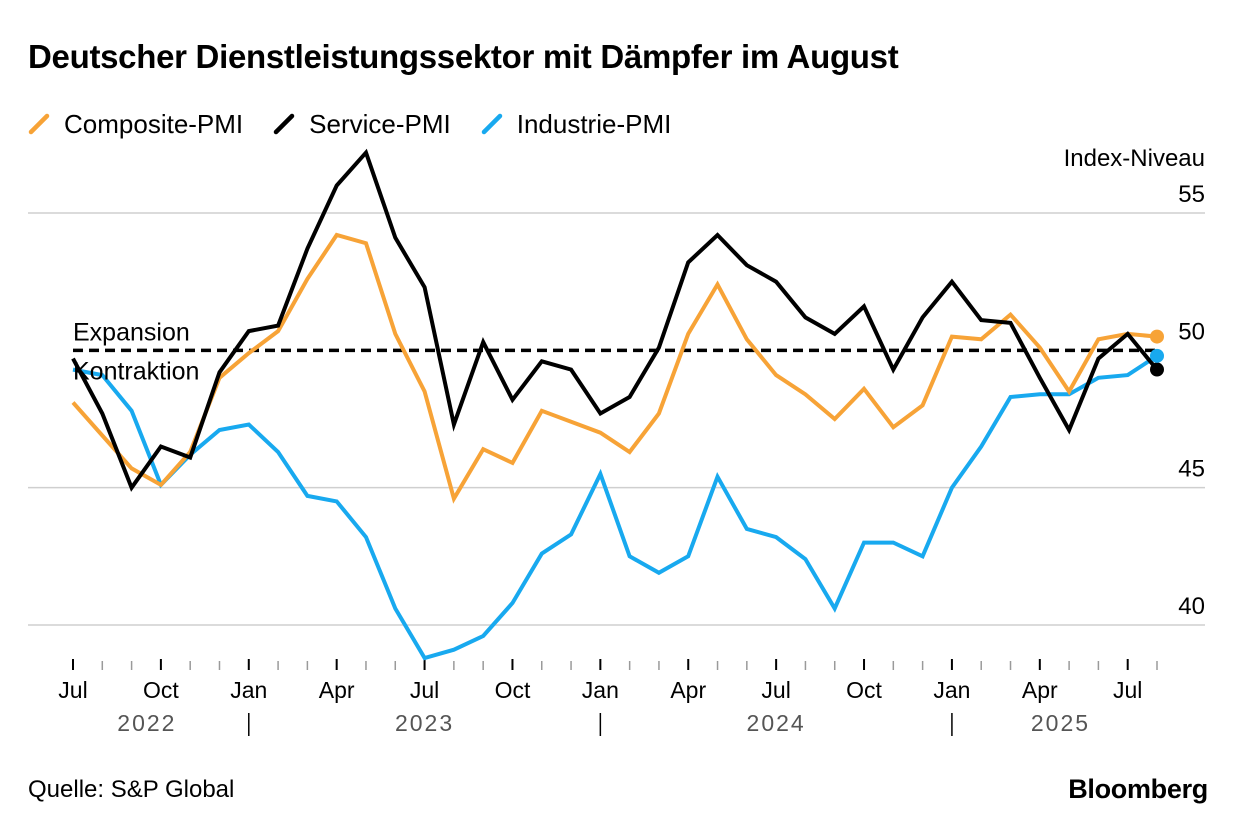  Describe the element at coordinates (337, 690) in the screenshot. I see `x-tick-label-2023-04: Apr` at that location.